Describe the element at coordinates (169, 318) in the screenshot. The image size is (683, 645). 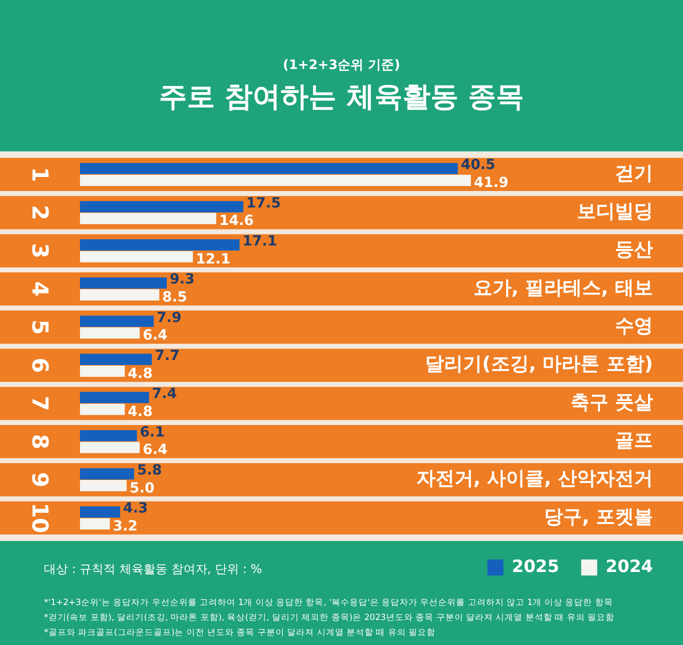
I see `data-label: 7.9` at that location.